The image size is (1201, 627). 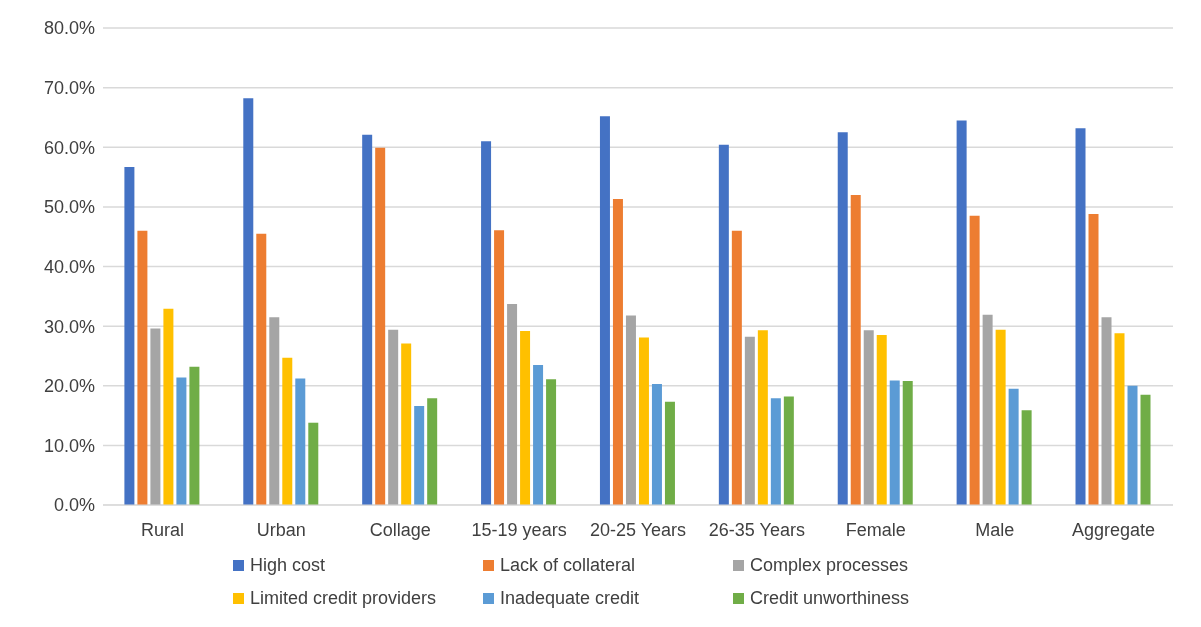 I want to click on legend-label: Lack of collateral, so click(x=568, y=565).